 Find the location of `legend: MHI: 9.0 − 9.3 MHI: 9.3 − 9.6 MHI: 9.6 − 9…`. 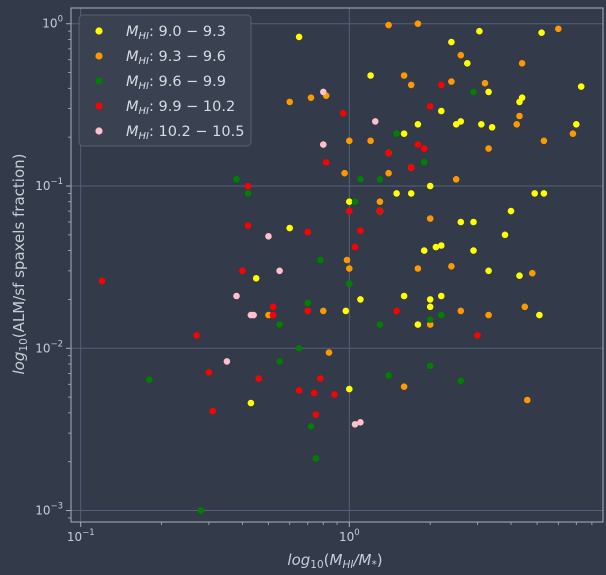

legend: MHI: 9.0 − 9.3 MHI: 9.3 − 9.6 MHI: 9.6 − 9… is located at coordinates (165, 80).